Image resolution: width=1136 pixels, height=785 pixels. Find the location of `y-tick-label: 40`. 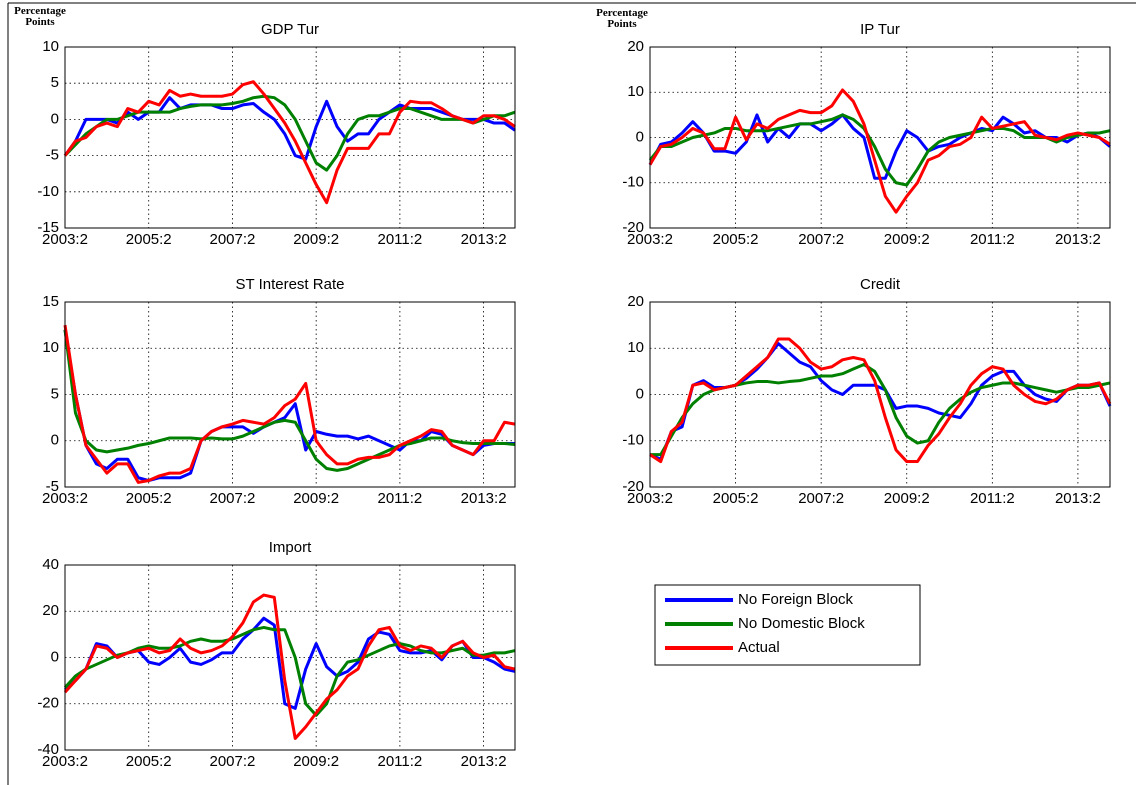

y-tick-label: 40 is located at coordinates (50, 564).